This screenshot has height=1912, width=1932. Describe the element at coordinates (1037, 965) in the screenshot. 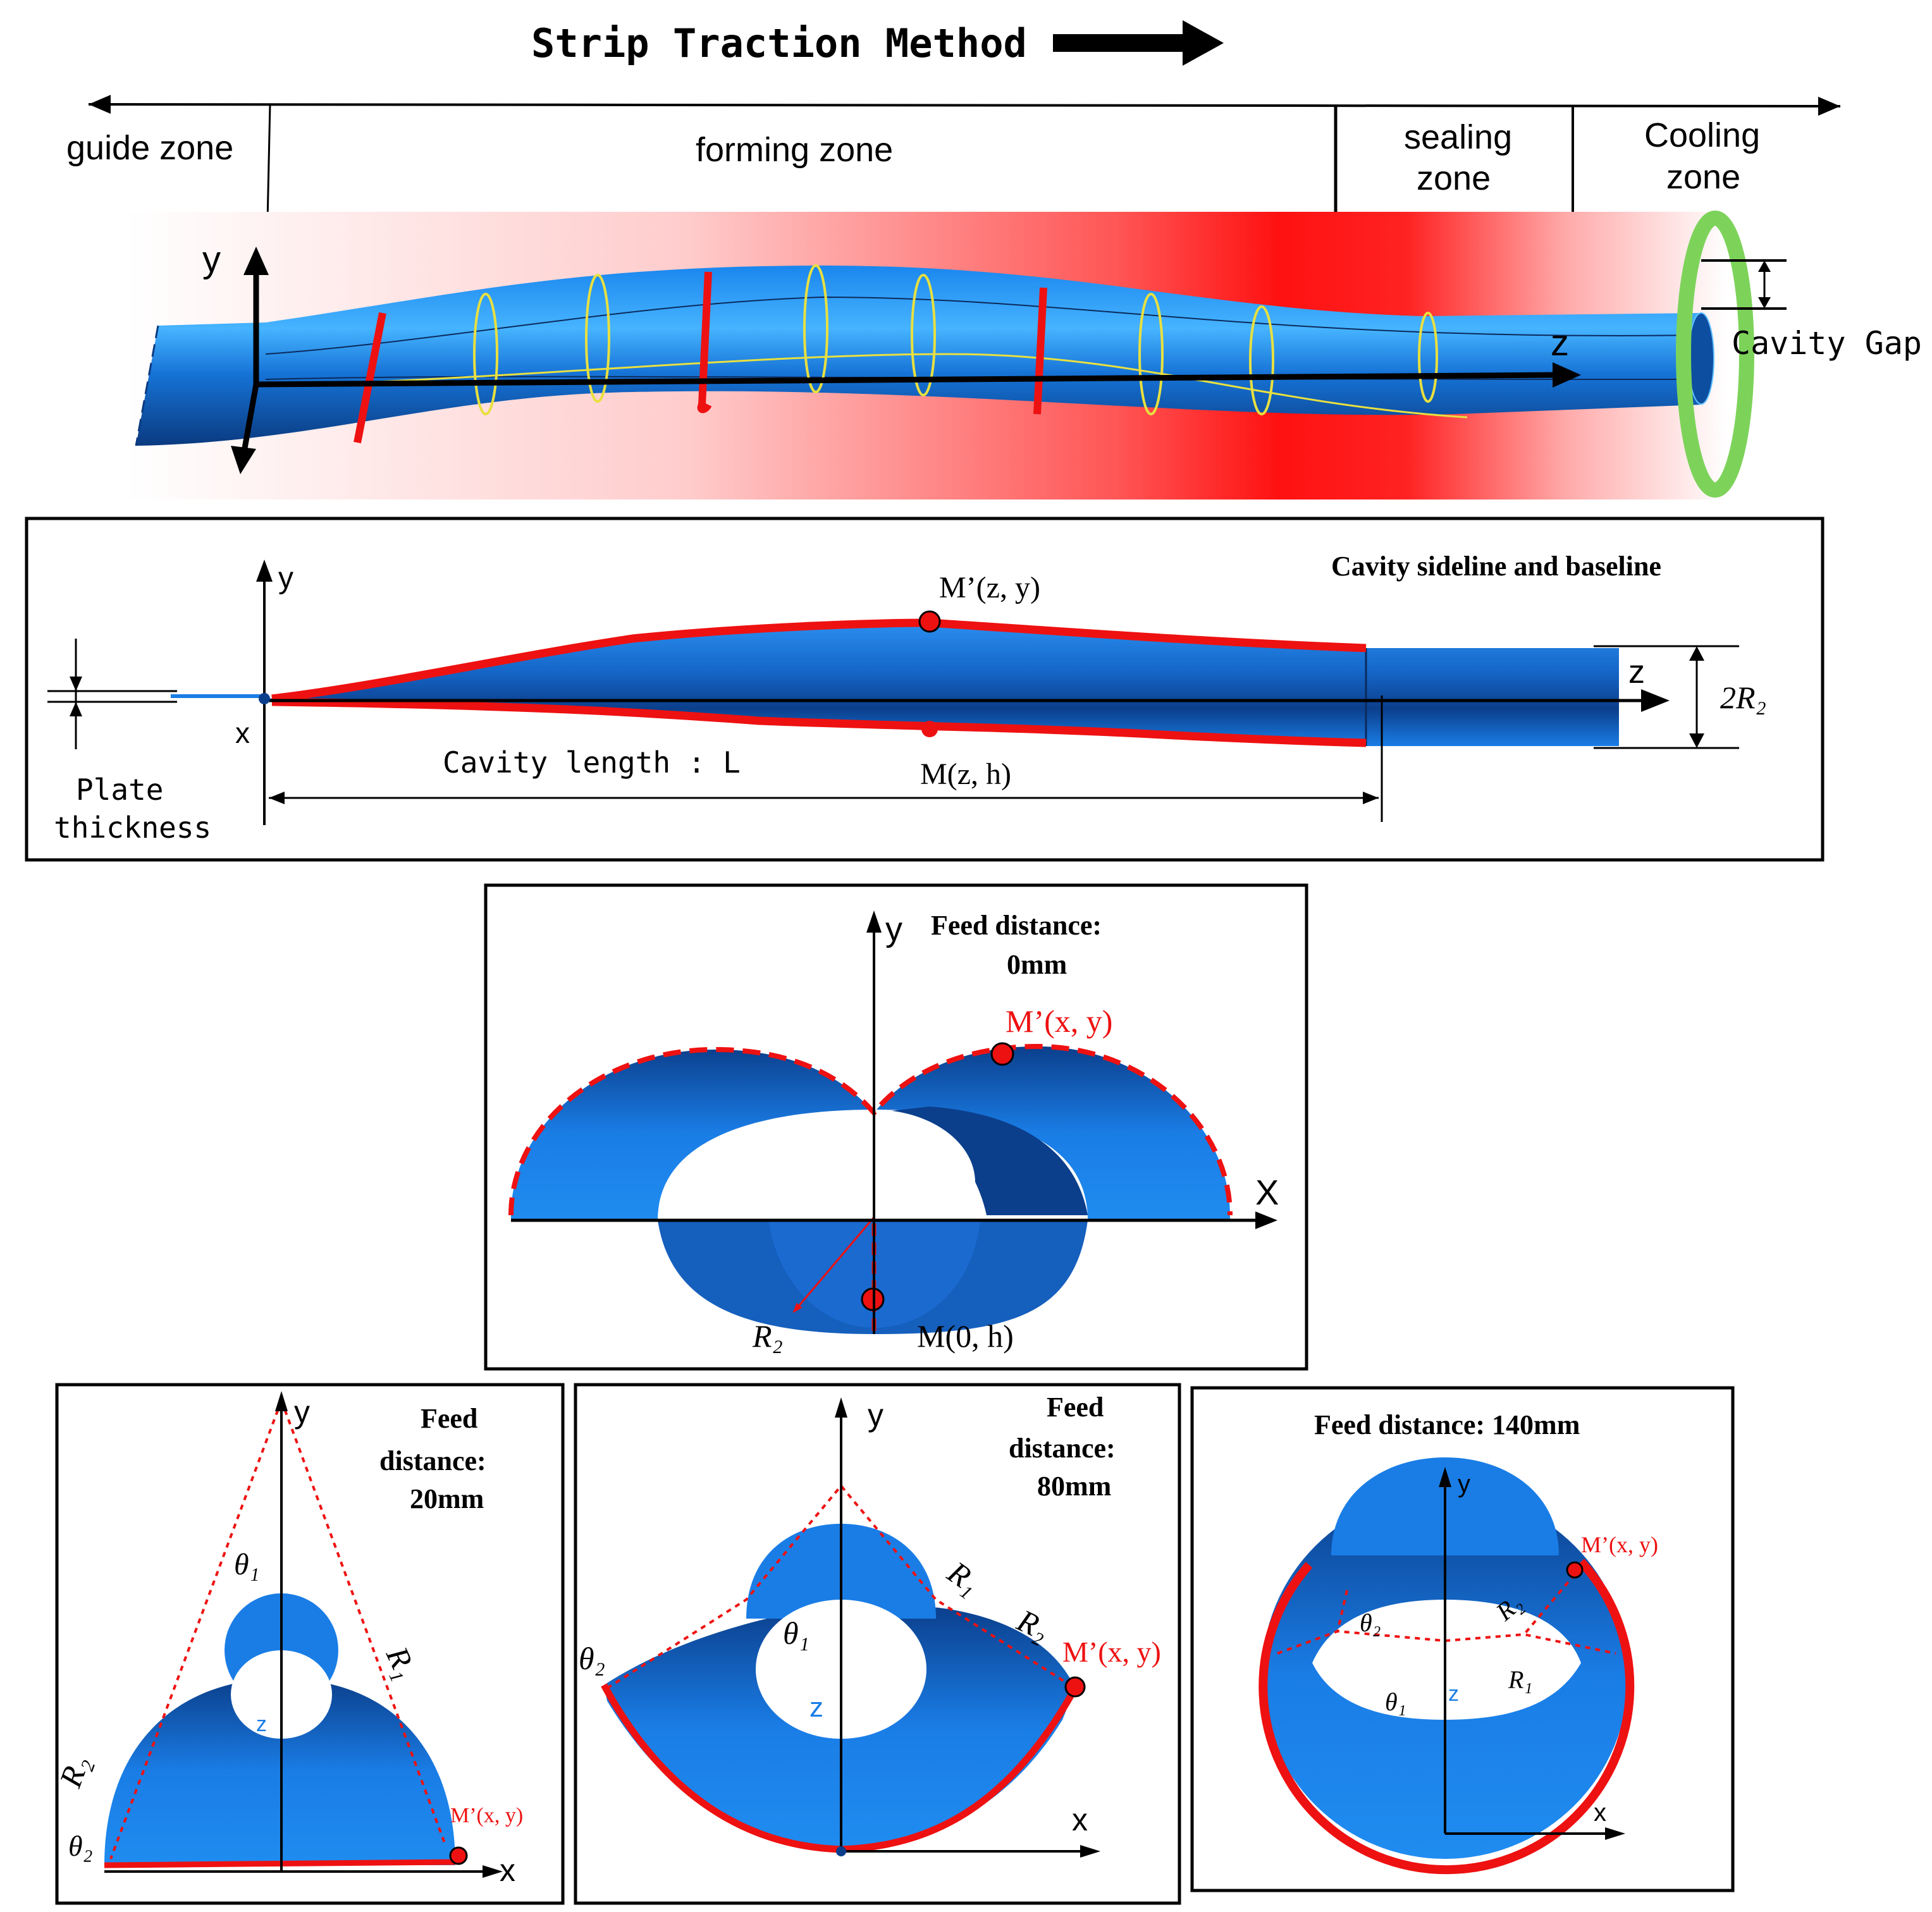

I see `feed0-label-2: 0mm` at that location.